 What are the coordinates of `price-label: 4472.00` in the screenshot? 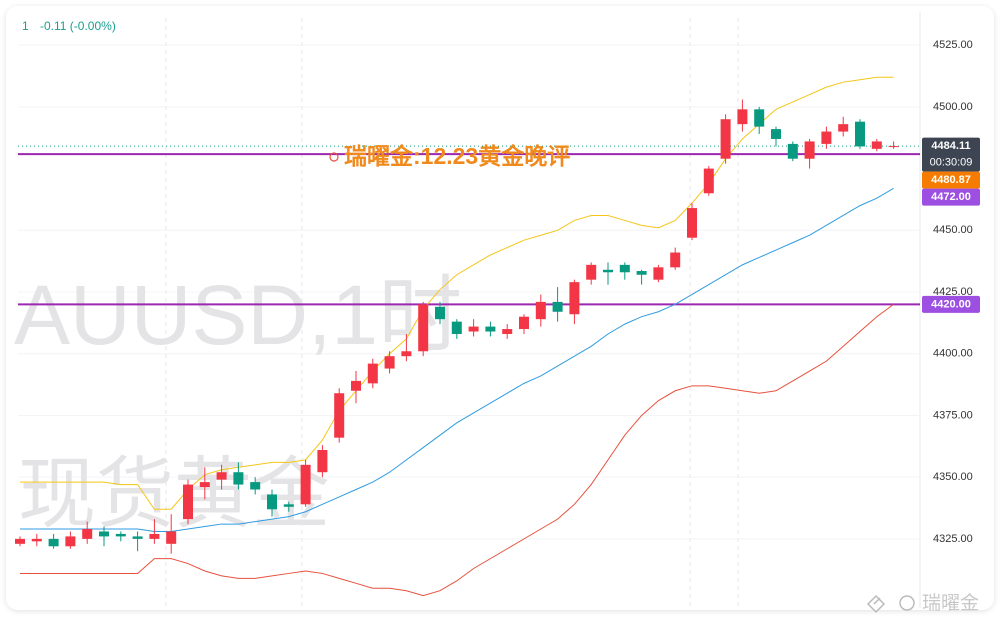 It's located at (951, 197).